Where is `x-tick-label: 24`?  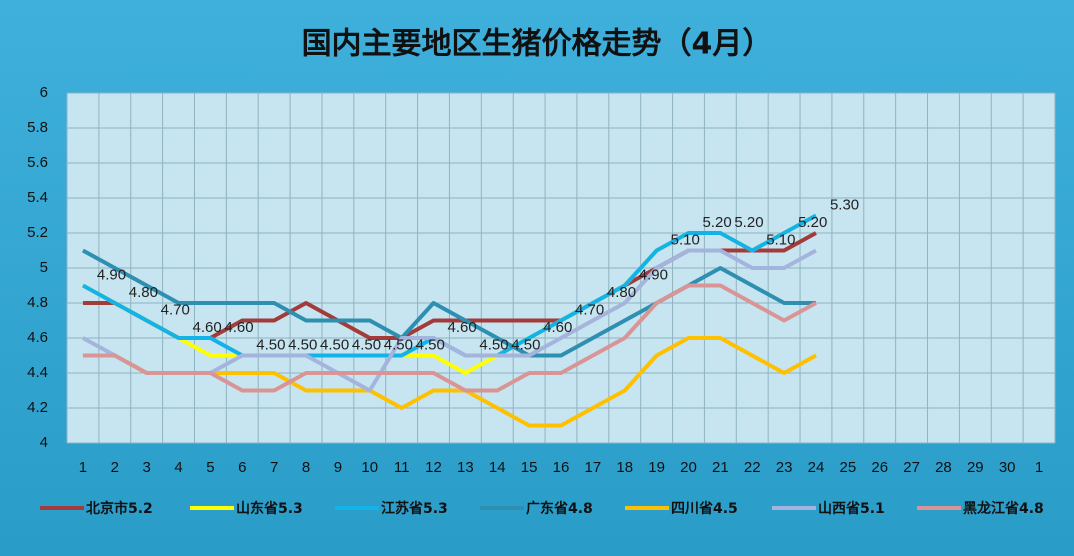
x-tick-label: 24 is located at coordinates (816, 467).